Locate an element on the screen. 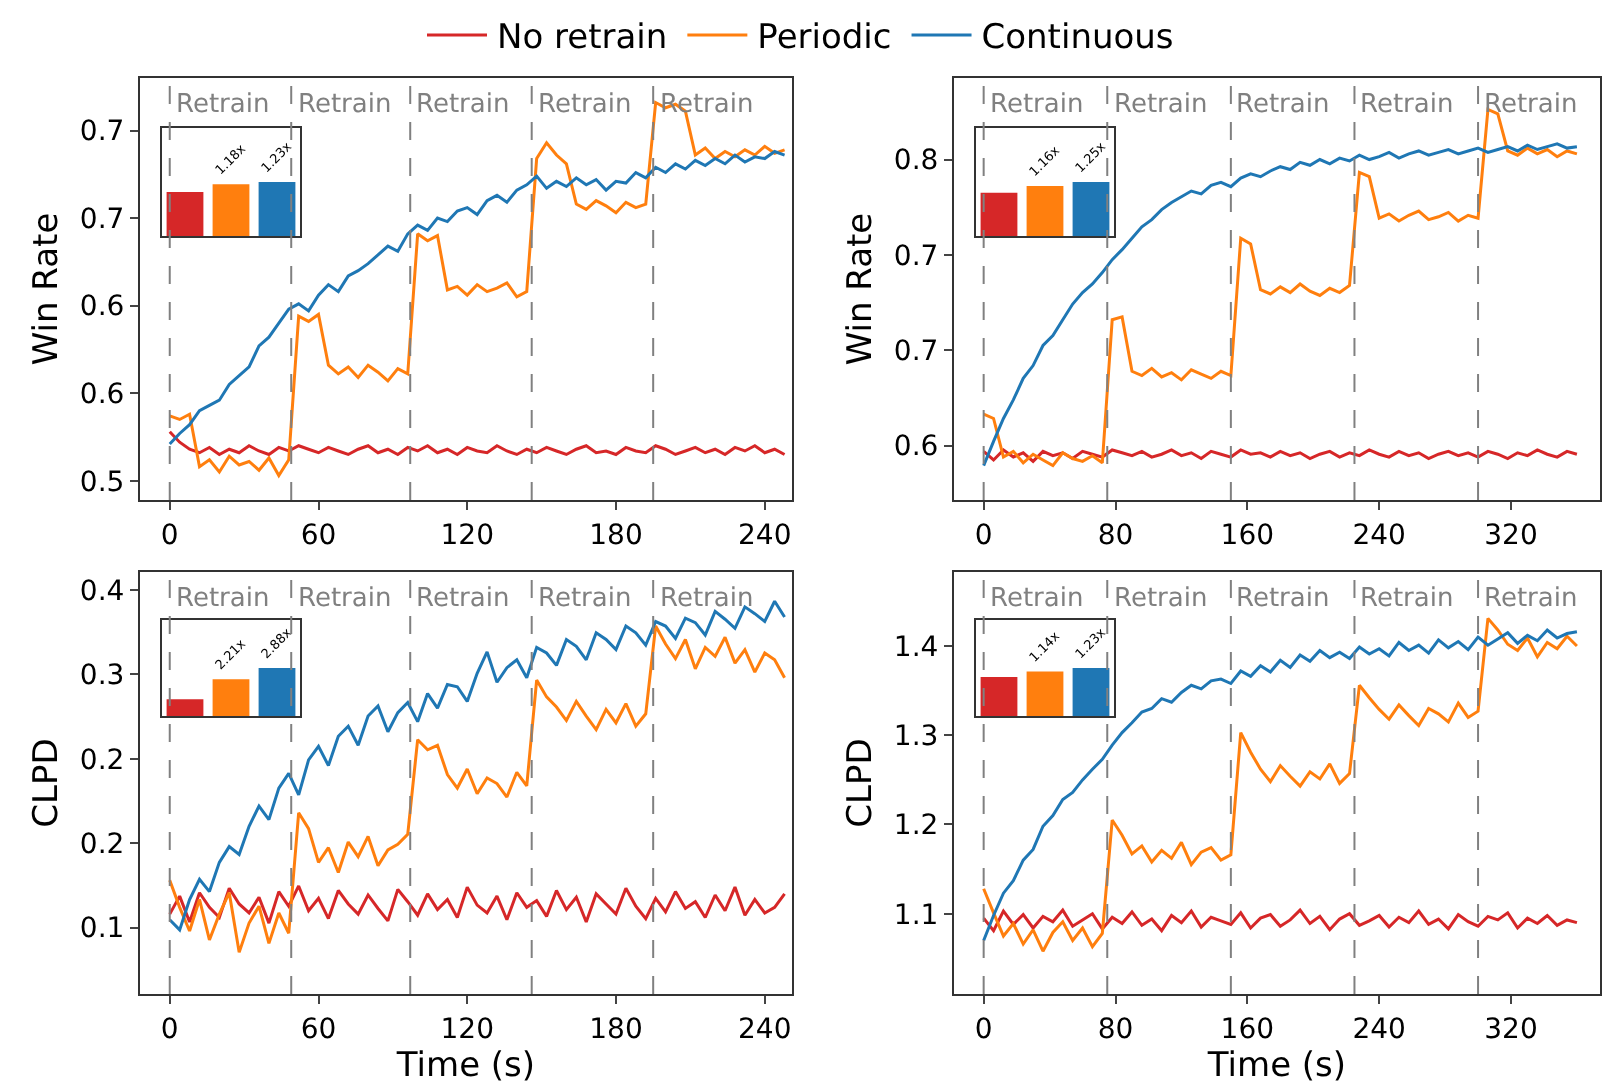  legend-label: Continuous is located at coordinates (1077, 38).